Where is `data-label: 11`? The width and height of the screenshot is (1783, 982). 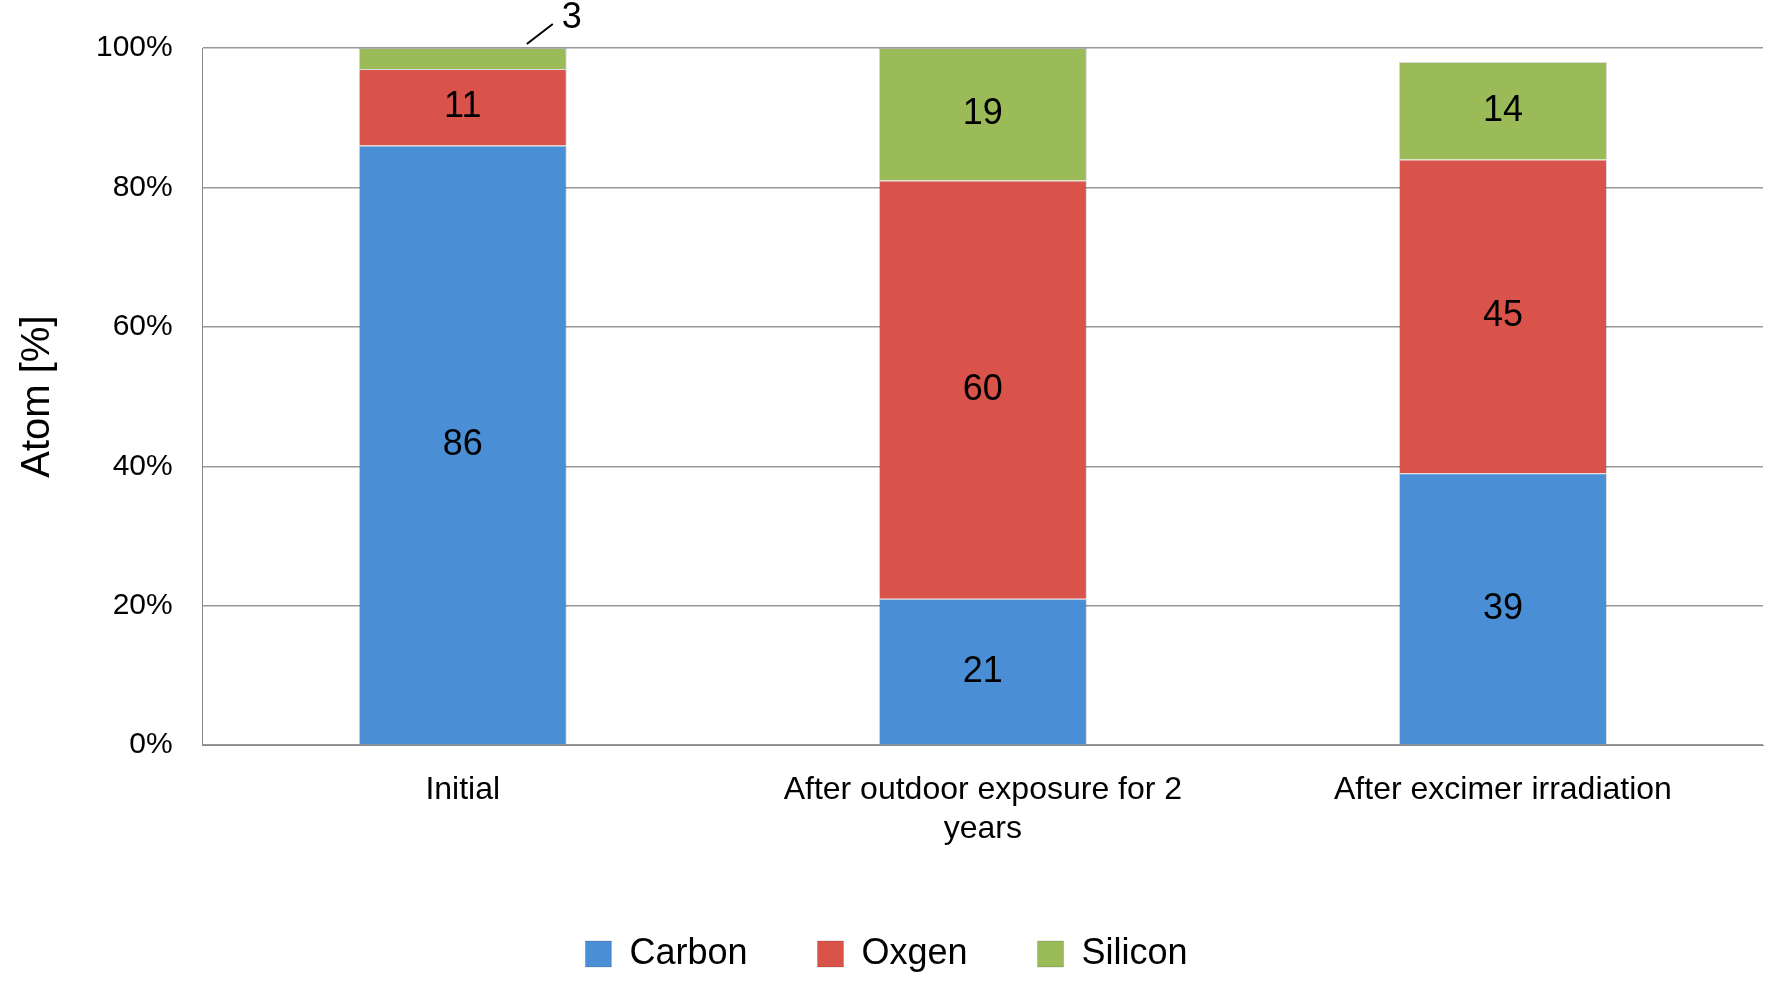
data-label: 11 is located at coordinates (463, 105).